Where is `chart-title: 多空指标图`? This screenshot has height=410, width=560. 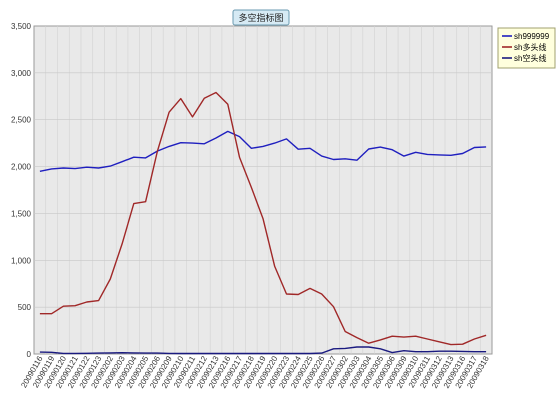
chart-title: 多空指标图 is located at coordinates (260, 17).